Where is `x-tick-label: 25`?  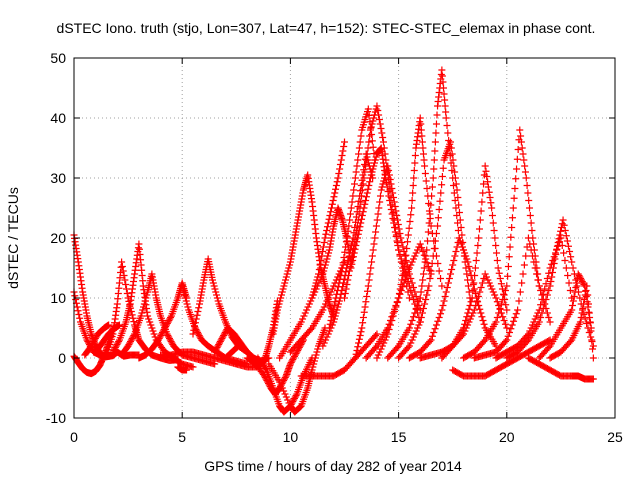 x-tick-label: 25 is located at coordinates (615, 437).